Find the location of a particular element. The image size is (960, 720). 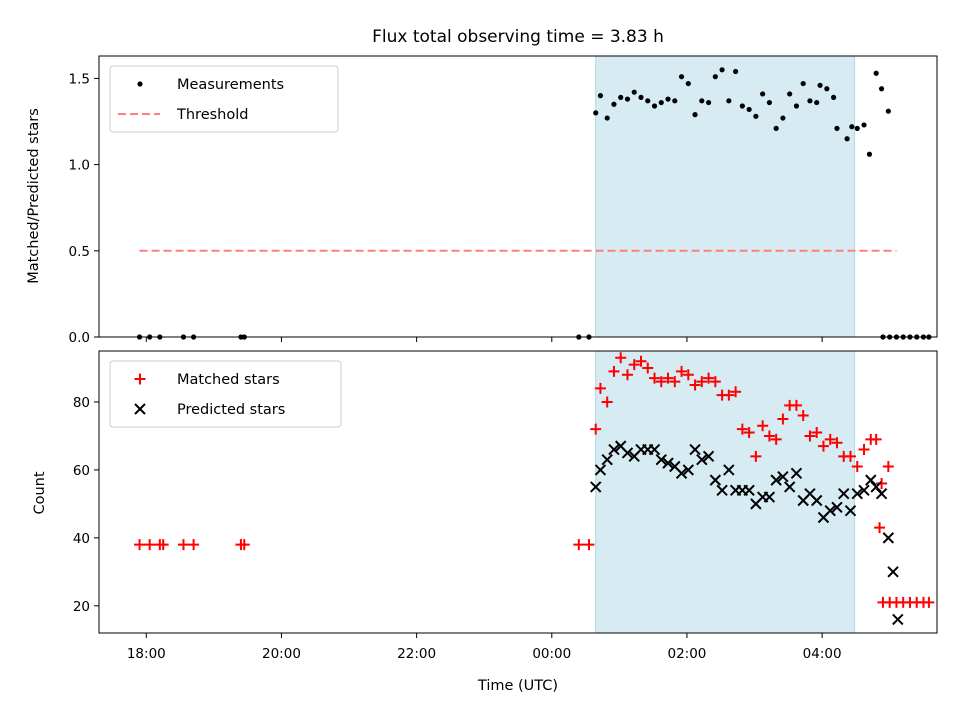

x-axis-label: Time (UTC) is located at coordinates (517, 686).